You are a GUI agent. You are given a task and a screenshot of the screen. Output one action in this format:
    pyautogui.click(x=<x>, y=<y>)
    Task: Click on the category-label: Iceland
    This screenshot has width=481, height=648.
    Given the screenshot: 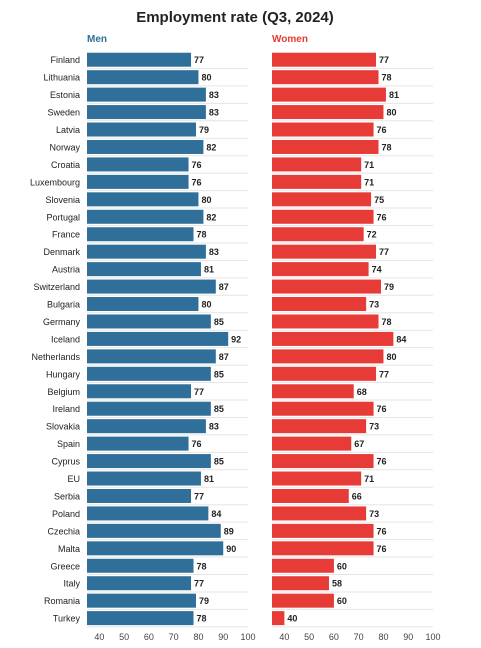 What is the action you would take?
    pyautogui.click(x=65, y=339)
    